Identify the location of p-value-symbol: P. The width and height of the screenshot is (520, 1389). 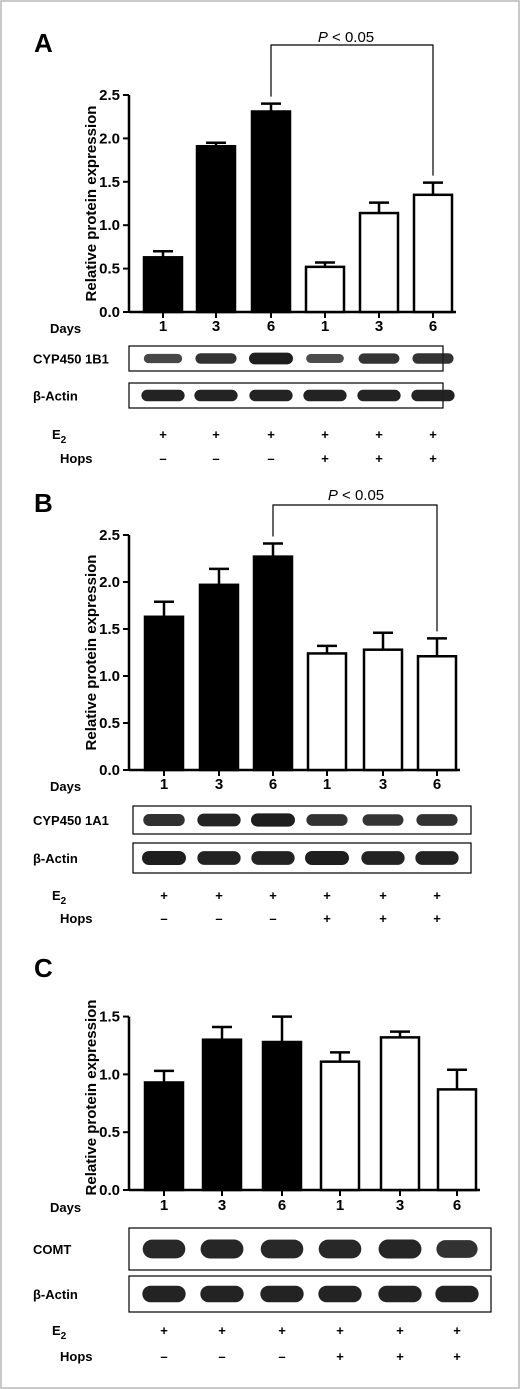
(333, 495).